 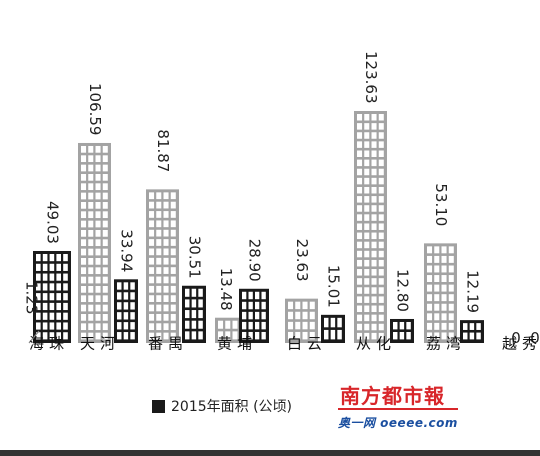 What do you see at coordinates (371, 77) in the screenshot?
I see `bar-label-s1-5: 123.63` at bounding box center [371, 77].